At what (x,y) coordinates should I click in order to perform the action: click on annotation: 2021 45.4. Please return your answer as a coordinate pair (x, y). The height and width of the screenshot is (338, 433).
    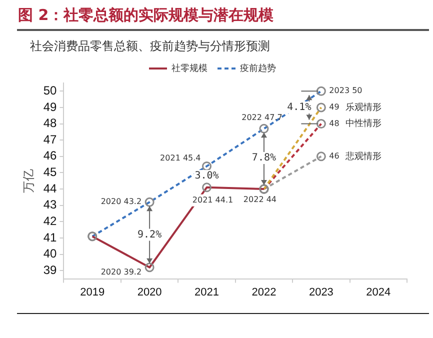
    Looking at the image, I should click on (180, 157).